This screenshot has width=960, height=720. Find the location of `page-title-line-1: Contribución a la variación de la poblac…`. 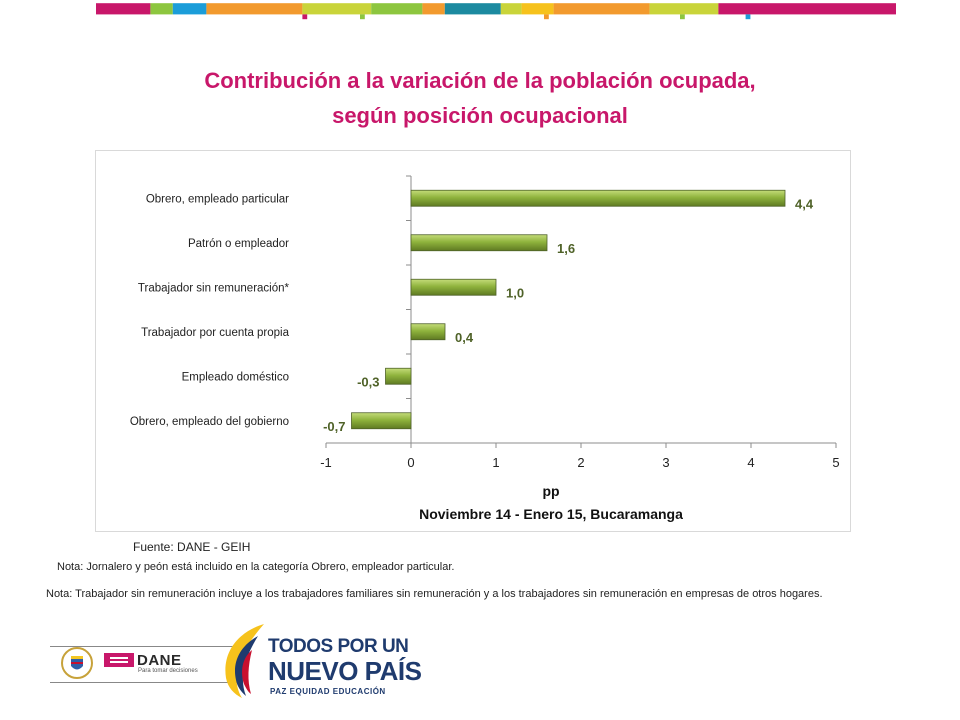

page-title-line-1: Contribución a la variación de la poblac… is located at coordinates (480, 80).